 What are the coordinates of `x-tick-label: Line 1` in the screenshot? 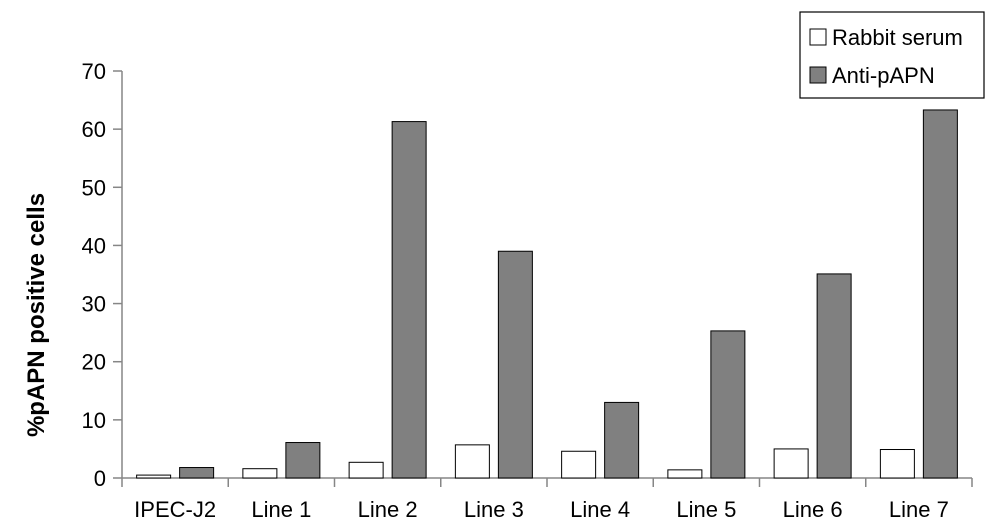 It's located at (281, 509).